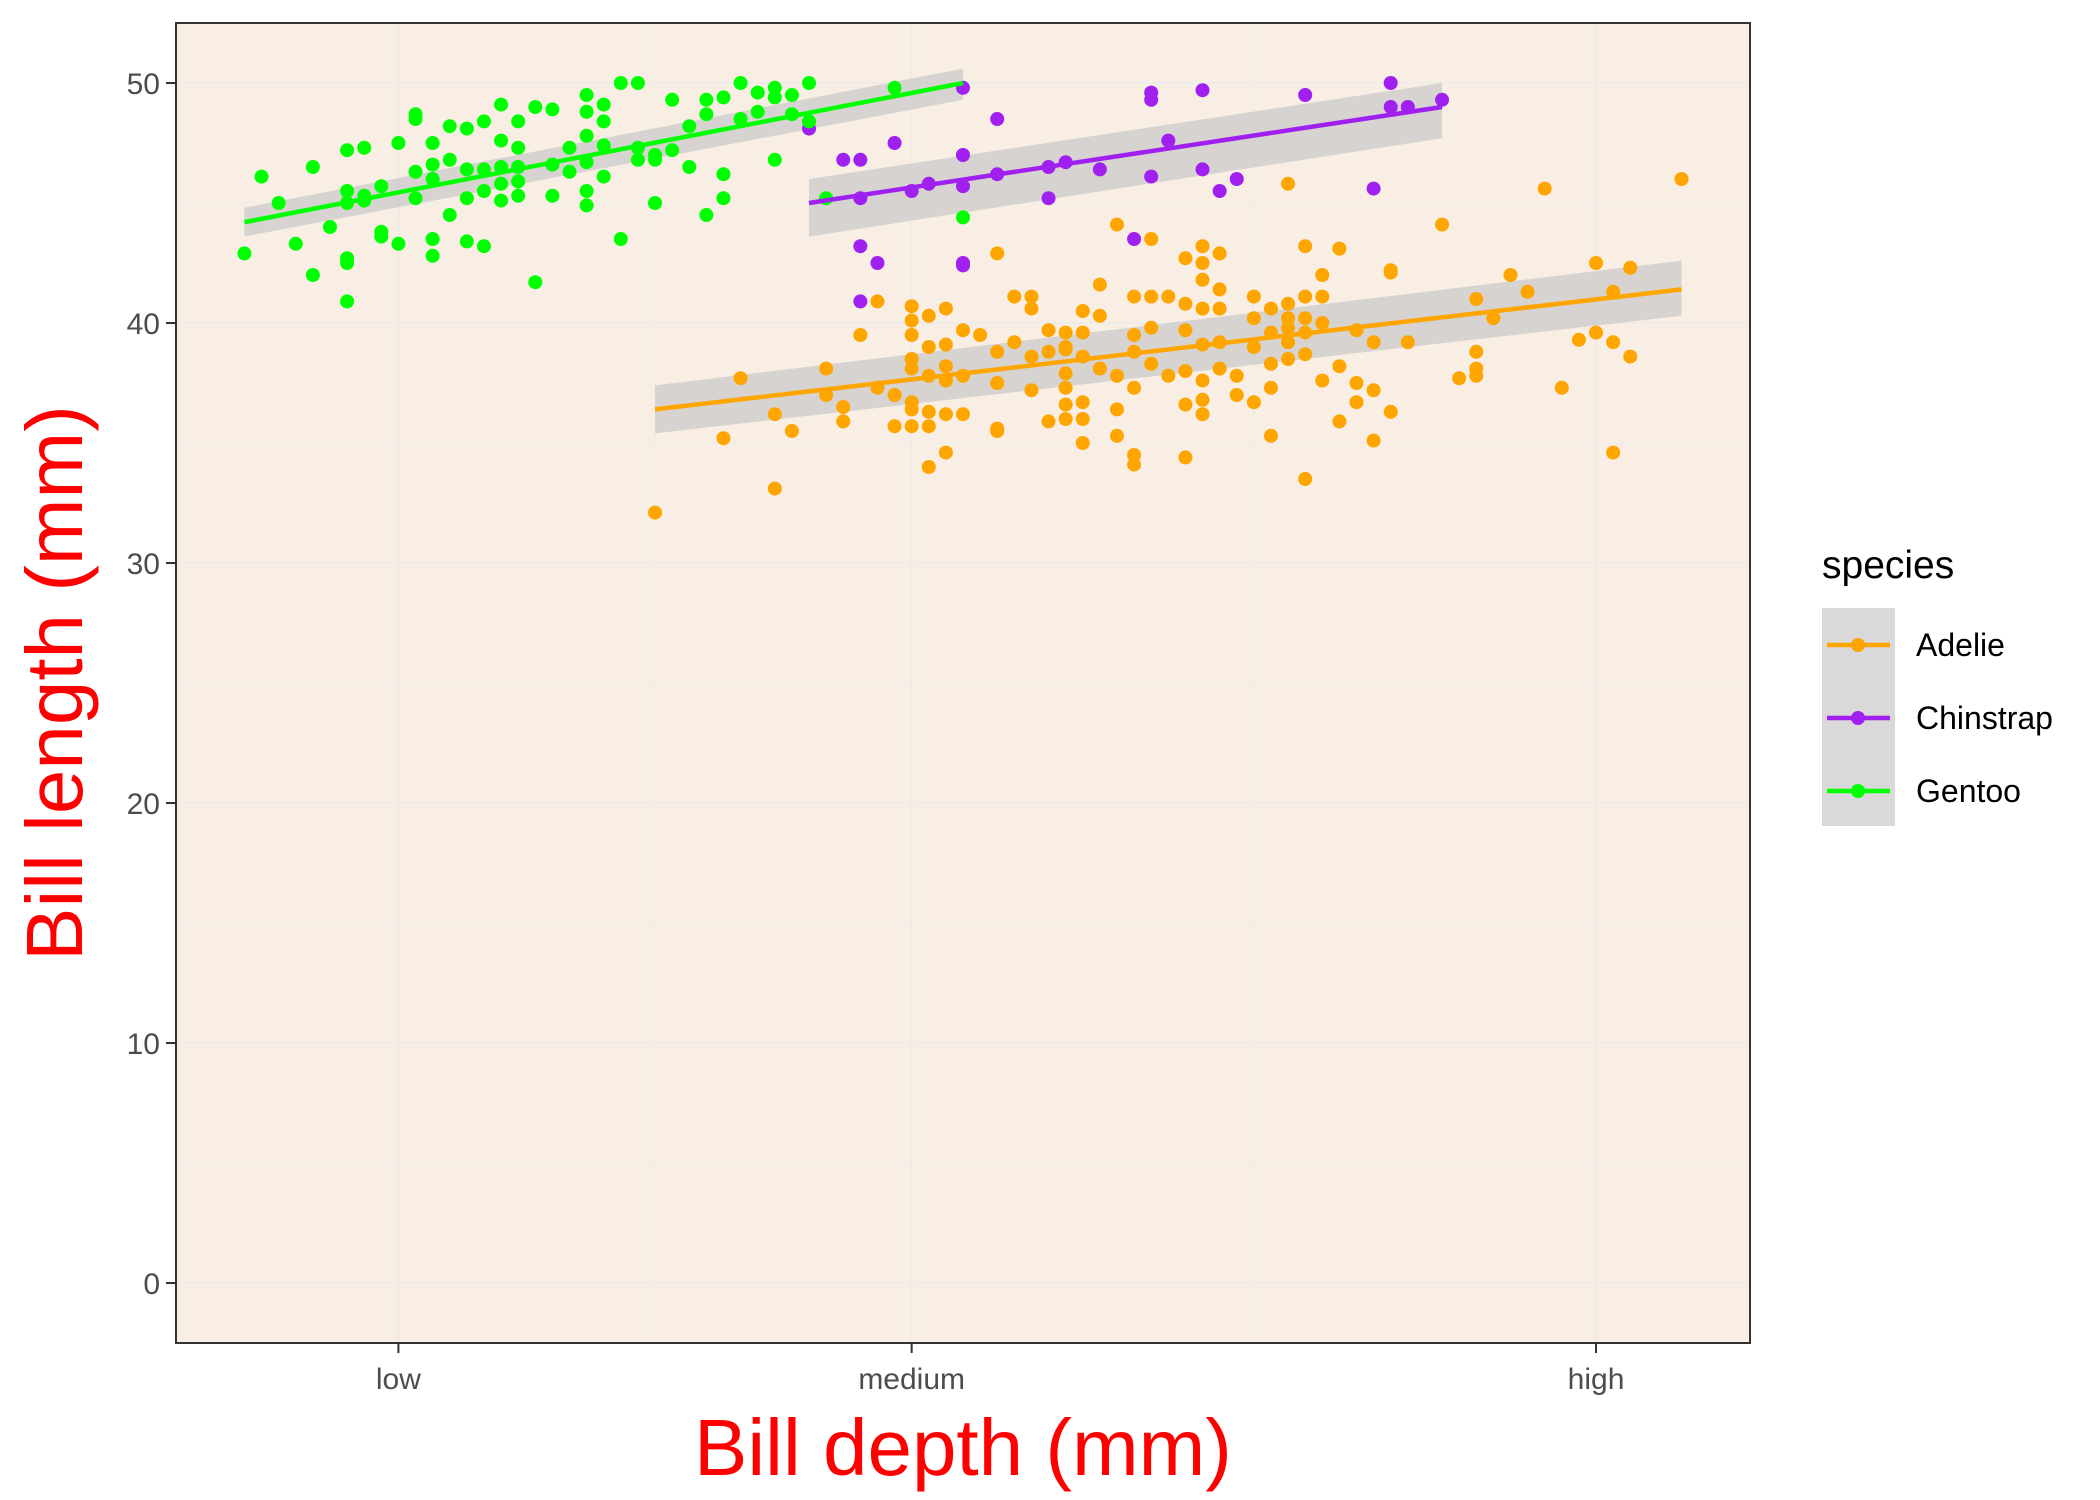 The image size is (2100, 1500). I want to click on legend-key-point-adelie, so click(1858, 645).